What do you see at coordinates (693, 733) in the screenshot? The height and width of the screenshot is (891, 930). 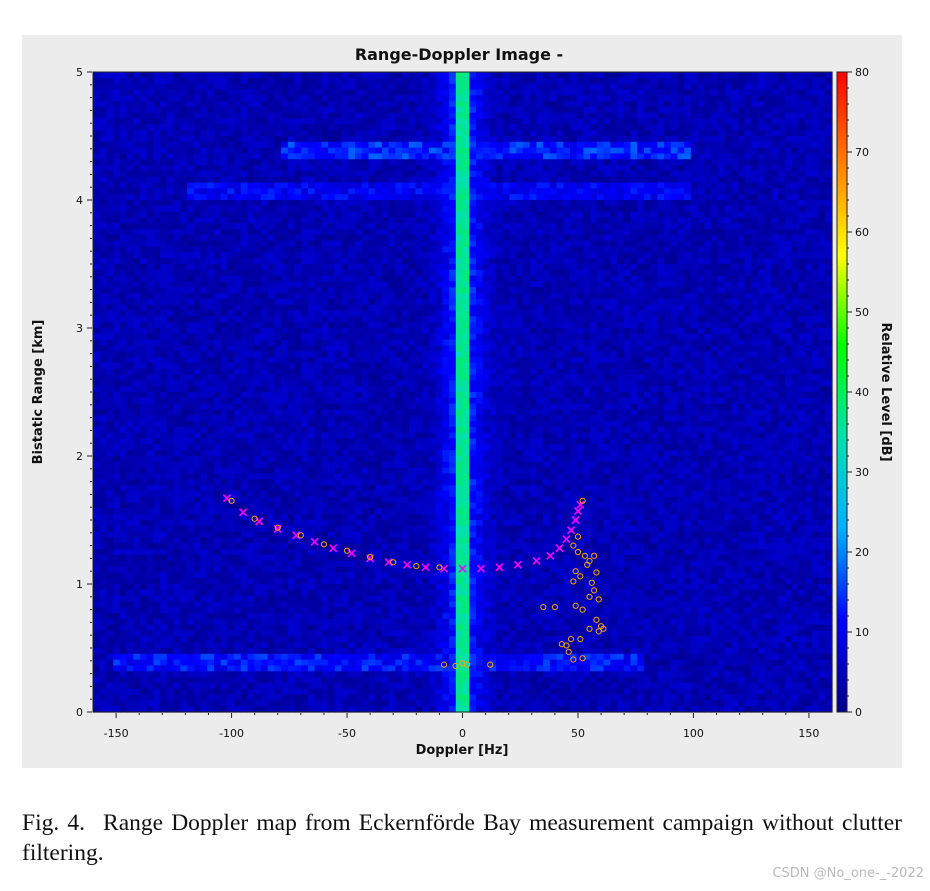 I see `x-tick-label: 100` at bounding box center [693, 733].